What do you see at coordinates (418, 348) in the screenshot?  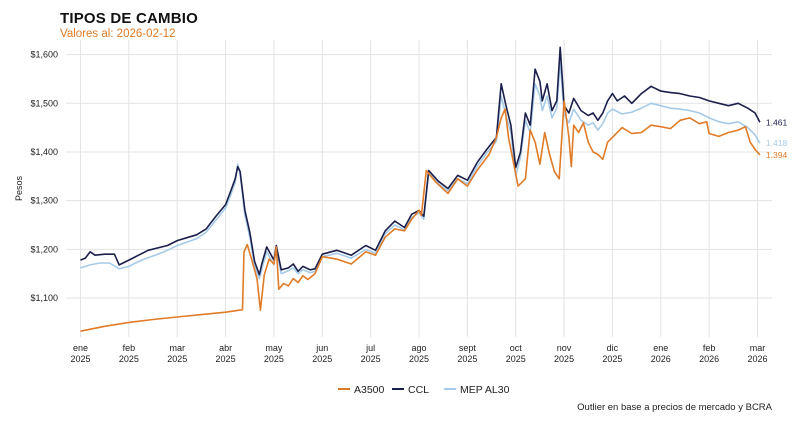 I see `x-tick-month: ago` at bounding box center [418, 348].